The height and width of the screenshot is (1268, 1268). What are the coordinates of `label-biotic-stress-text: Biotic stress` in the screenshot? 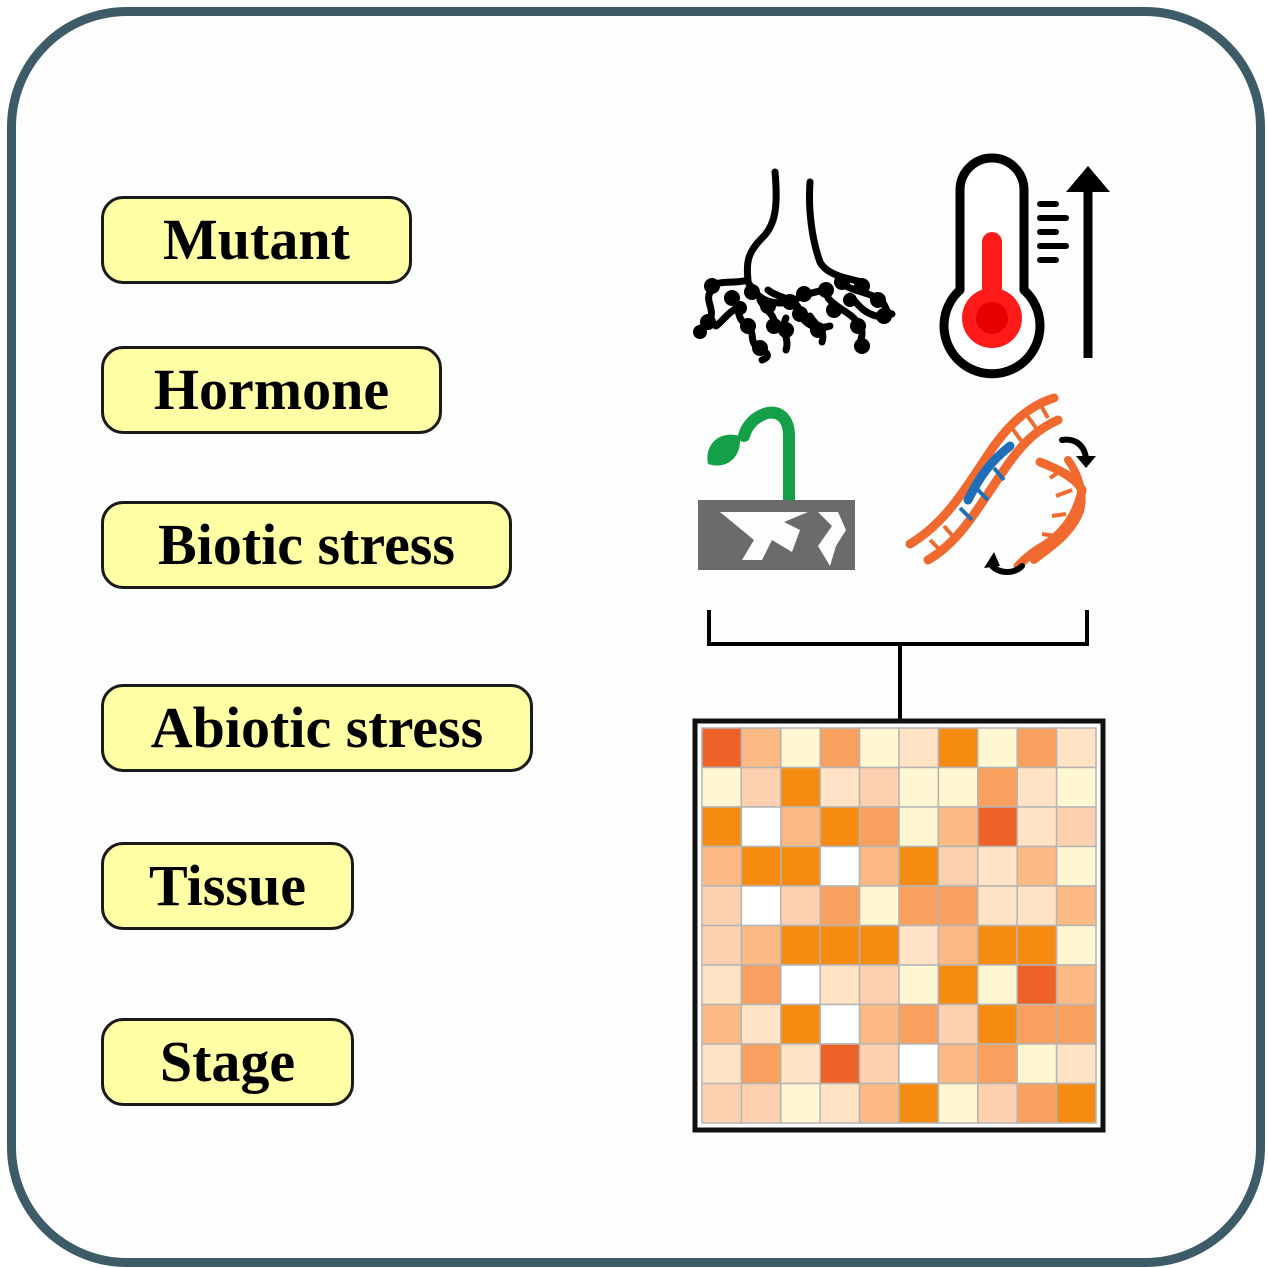 It's located at (306, 544).